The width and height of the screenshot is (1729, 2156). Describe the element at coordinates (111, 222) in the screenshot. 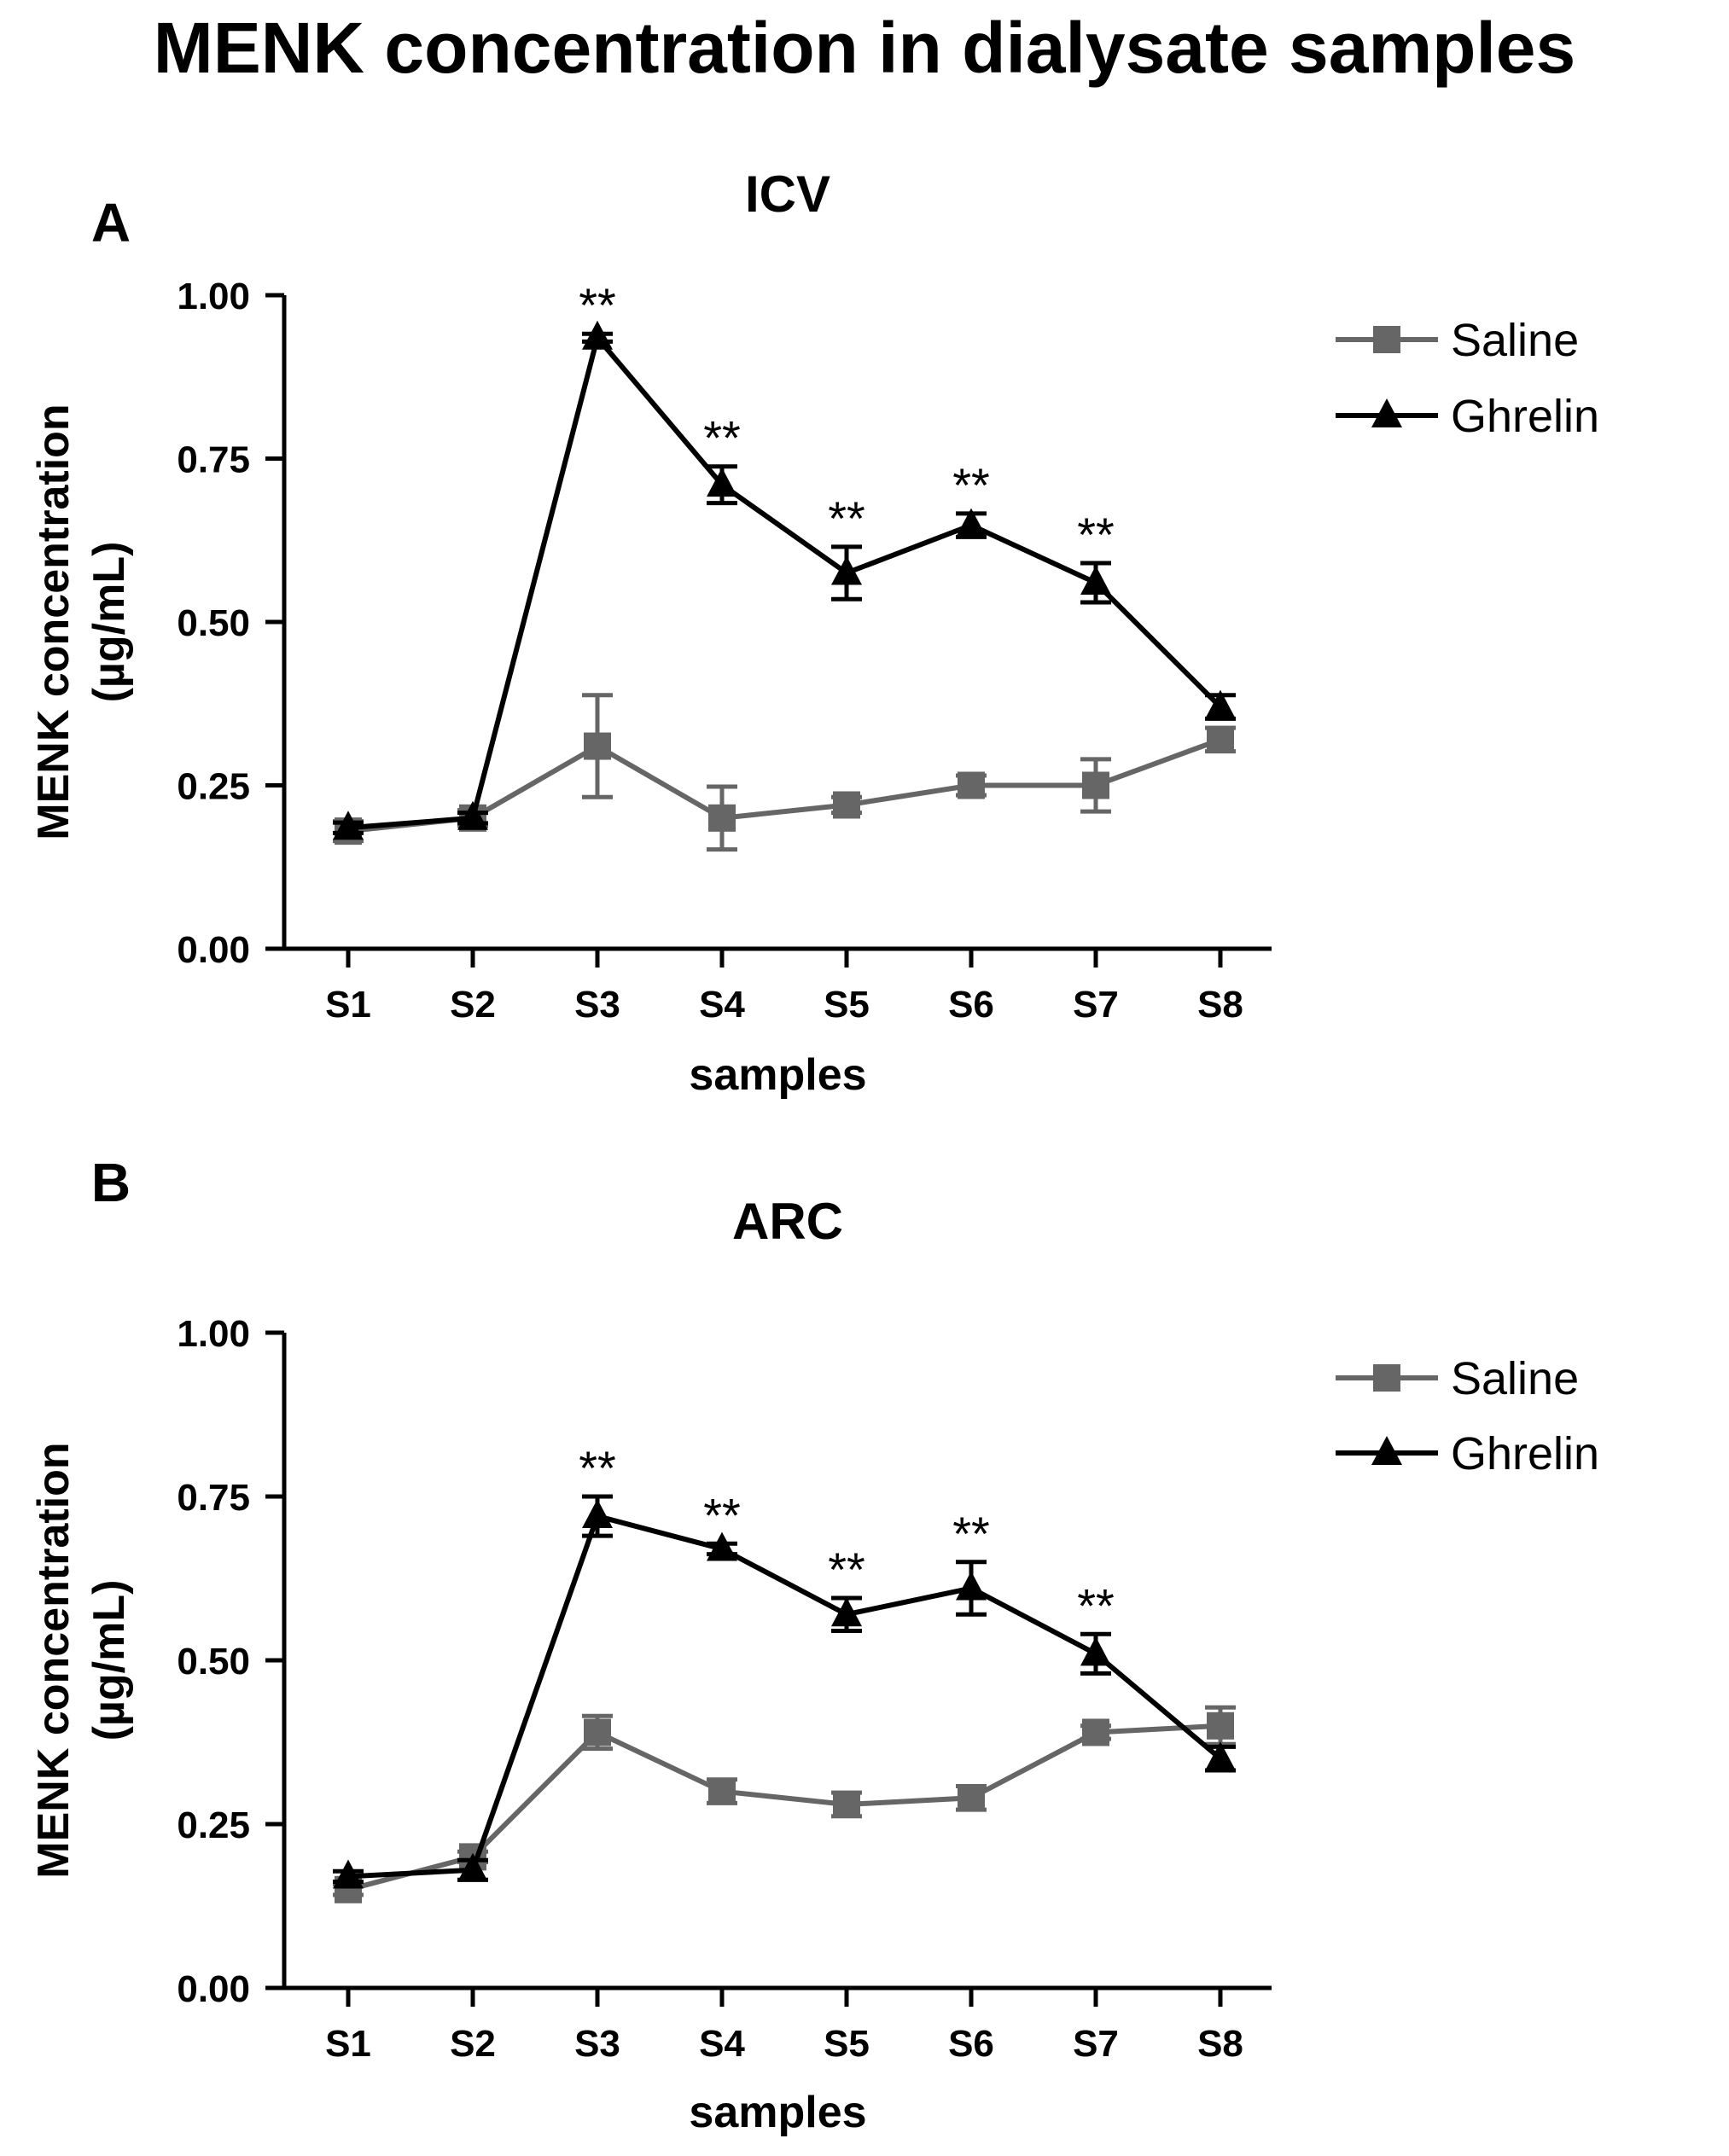

I see `panel-letter: A` at that location.